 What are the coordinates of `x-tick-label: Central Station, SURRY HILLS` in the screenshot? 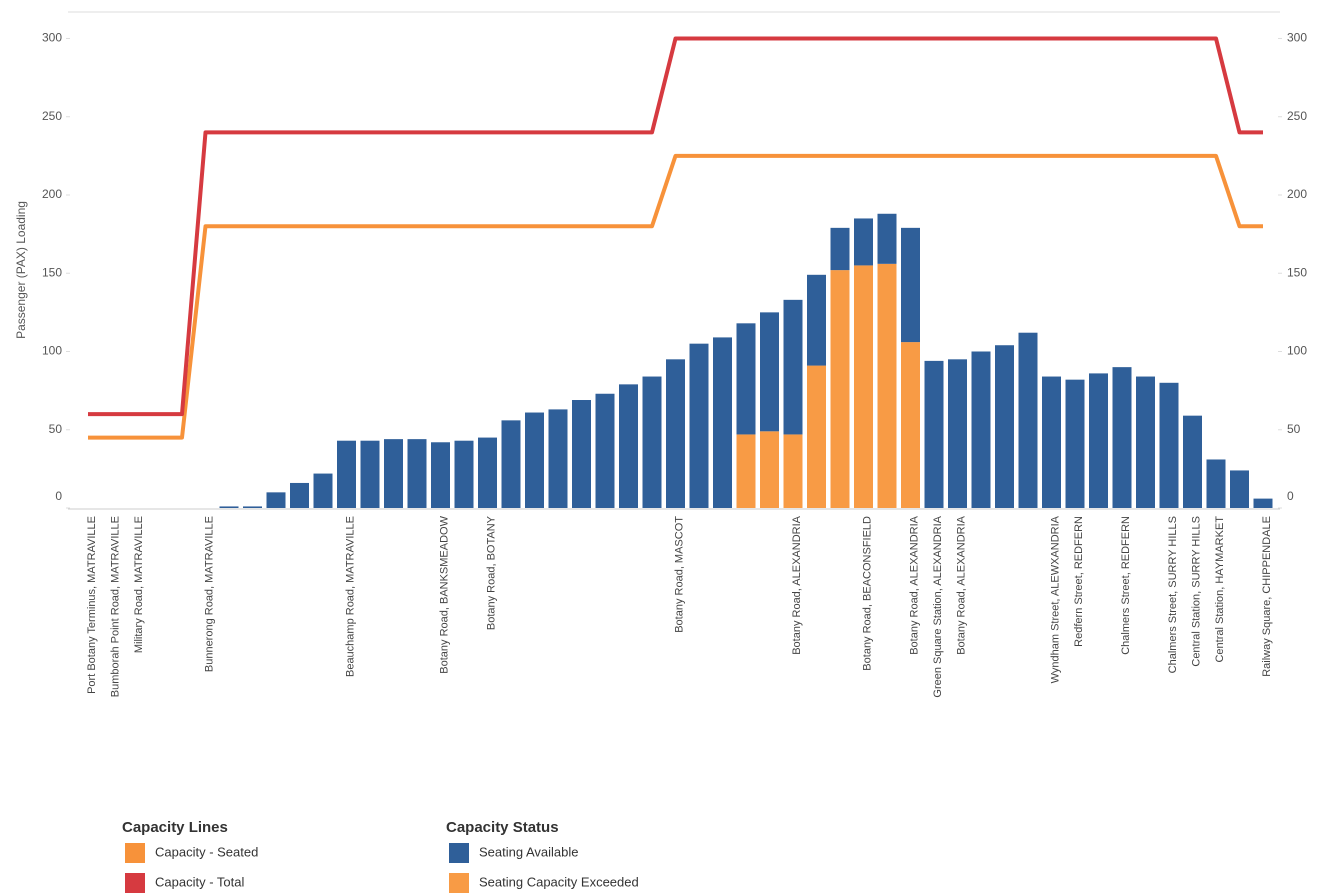 It's located at (1196, 591).